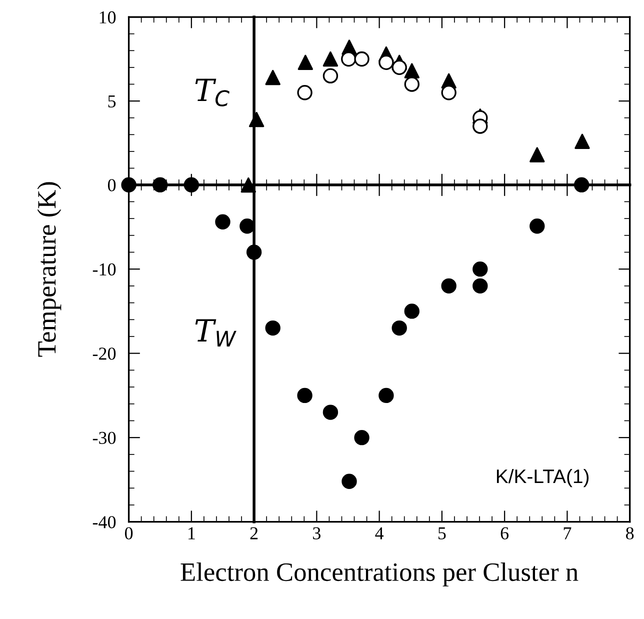 This screenshot has height=619, width=644. What do you see at coordinates (104, 522) in the screenshot?
I see `y-tick-label: -40` at bounding box center [104, 522].